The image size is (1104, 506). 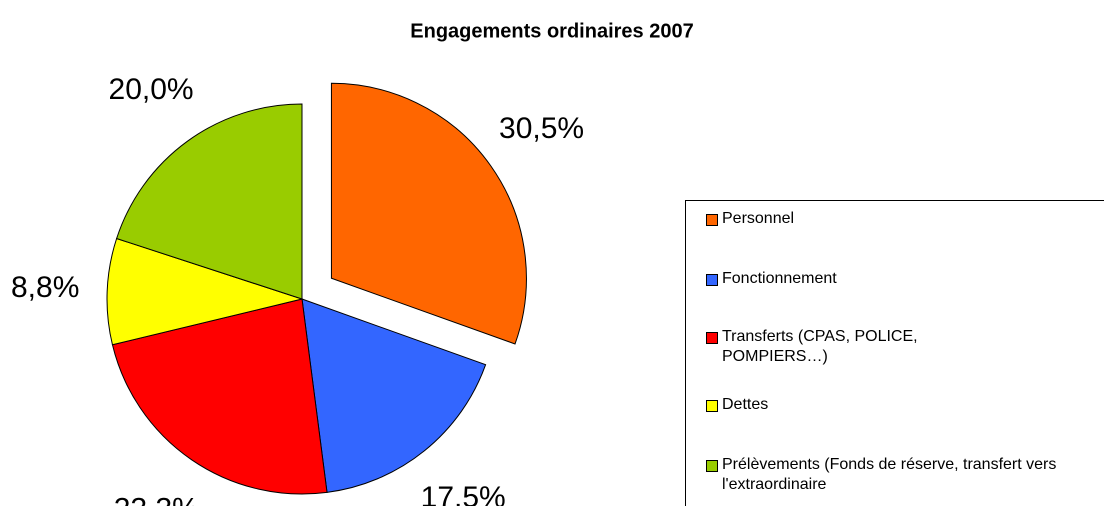 I want to click on legend-label: Transferts (CPAS, POLICE, POMPIERS…), so click(x=820, y=346).